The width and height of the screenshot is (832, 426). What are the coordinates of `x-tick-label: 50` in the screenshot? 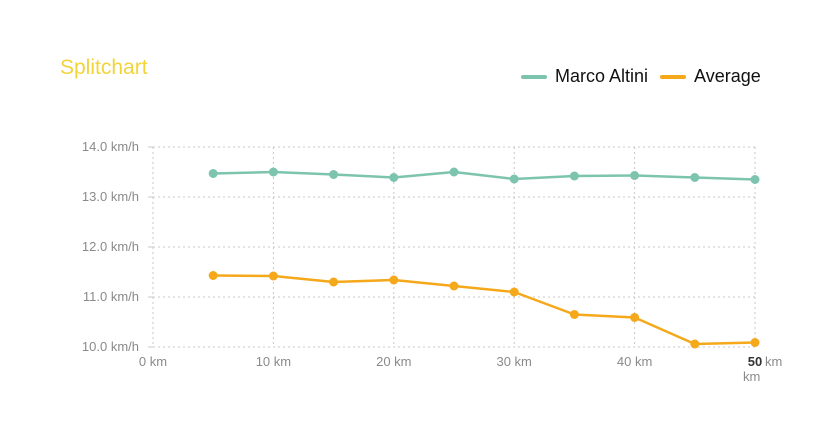 It's located at (755, 361).